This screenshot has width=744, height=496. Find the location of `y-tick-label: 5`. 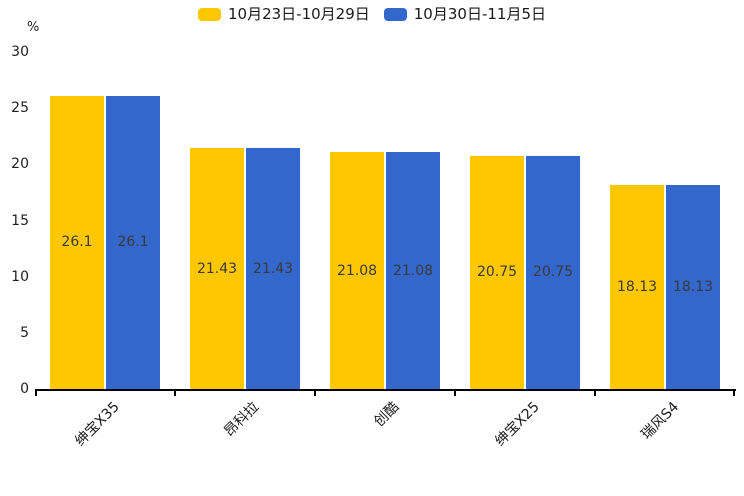

y-tick-label: 5 is located at coordinates (24, 332).